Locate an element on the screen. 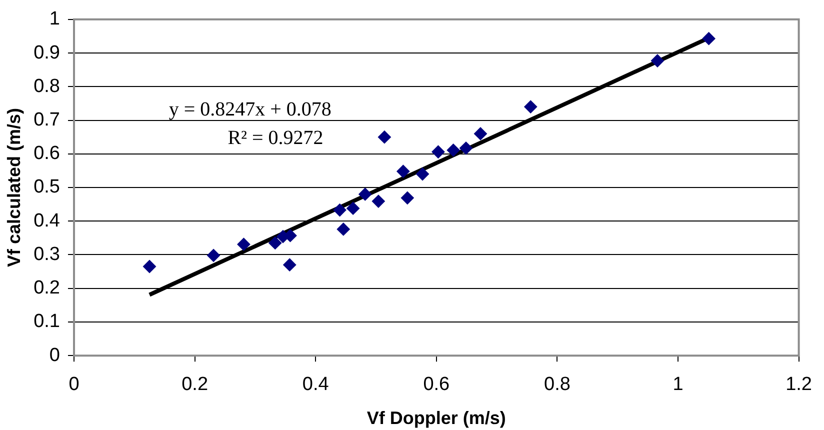 This screenshot has height=430, width=824. y-tick-label: 0.6 is located at coordinates (47, 153).